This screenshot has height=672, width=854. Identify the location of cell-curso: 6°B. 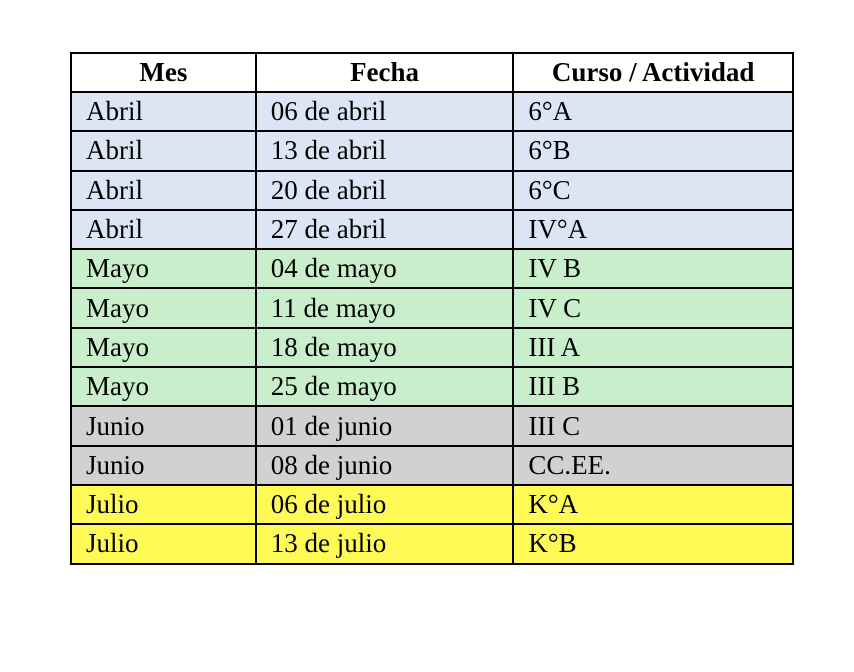
(653, 151).